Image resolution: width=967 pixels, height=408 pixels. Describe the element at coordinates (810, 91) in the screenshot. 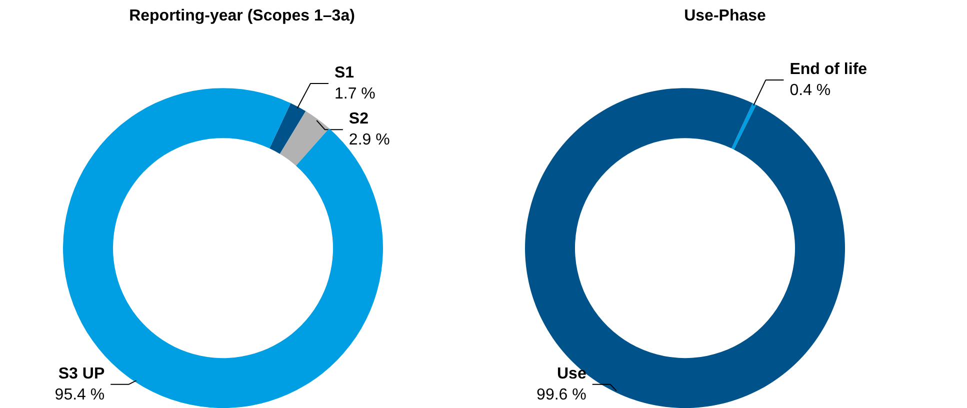

I see `data-label: 0.4 %` at that location.